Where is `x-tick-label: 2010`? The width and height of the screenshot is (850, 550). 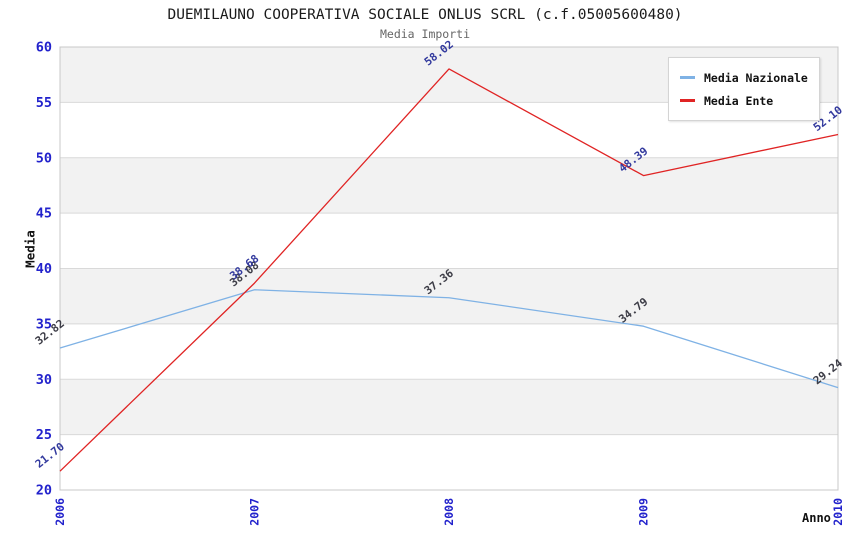
x-tick-label: 2010 is located at coordinates (838, 512).